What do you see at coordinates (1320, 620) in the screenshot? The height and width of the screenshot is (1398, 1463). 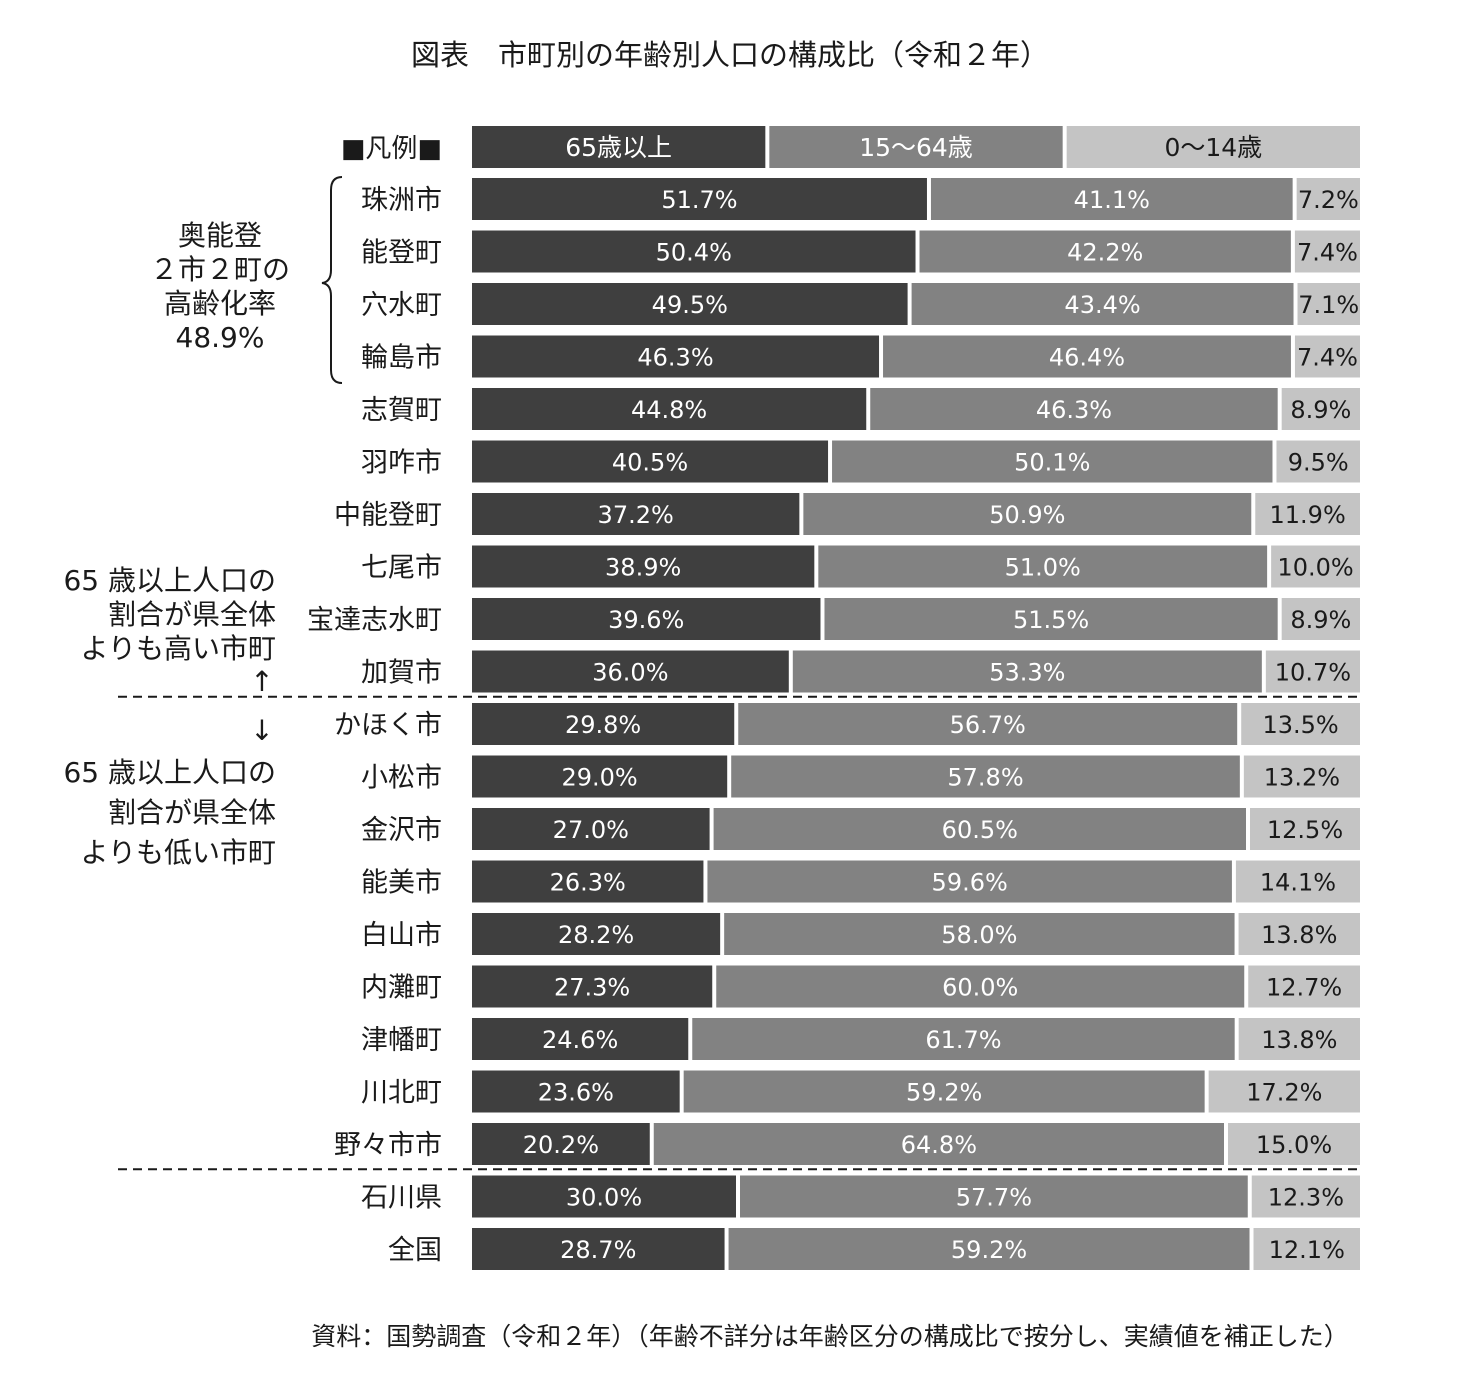 I see `value-label-row-9-series-3: 8.9%` at bounding box center [1320, 620].